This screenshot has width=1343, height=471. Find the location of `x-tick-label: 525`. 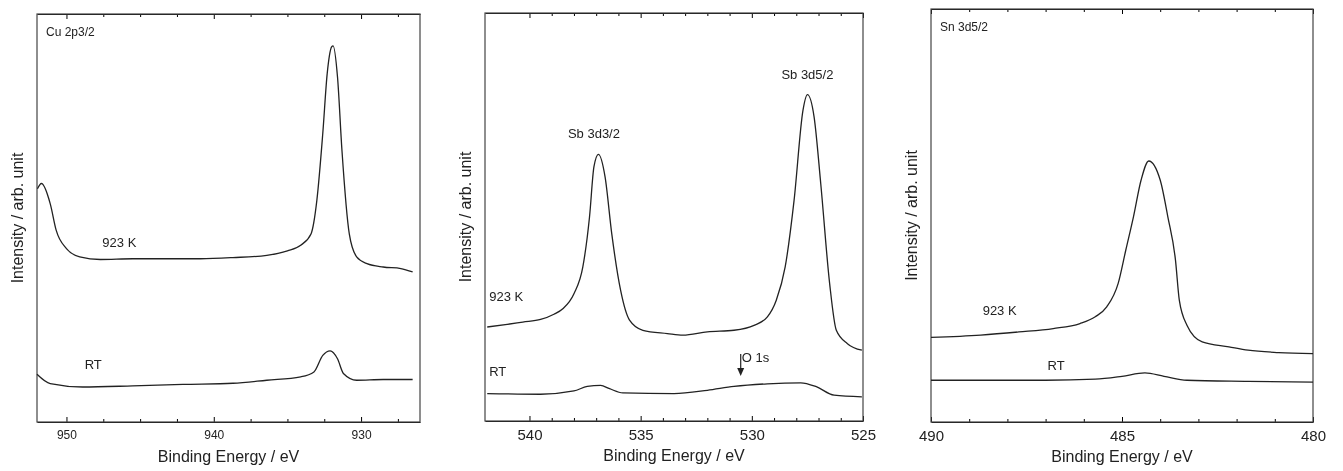

x-tick-label: 525 is located at coordinates (863, 434).